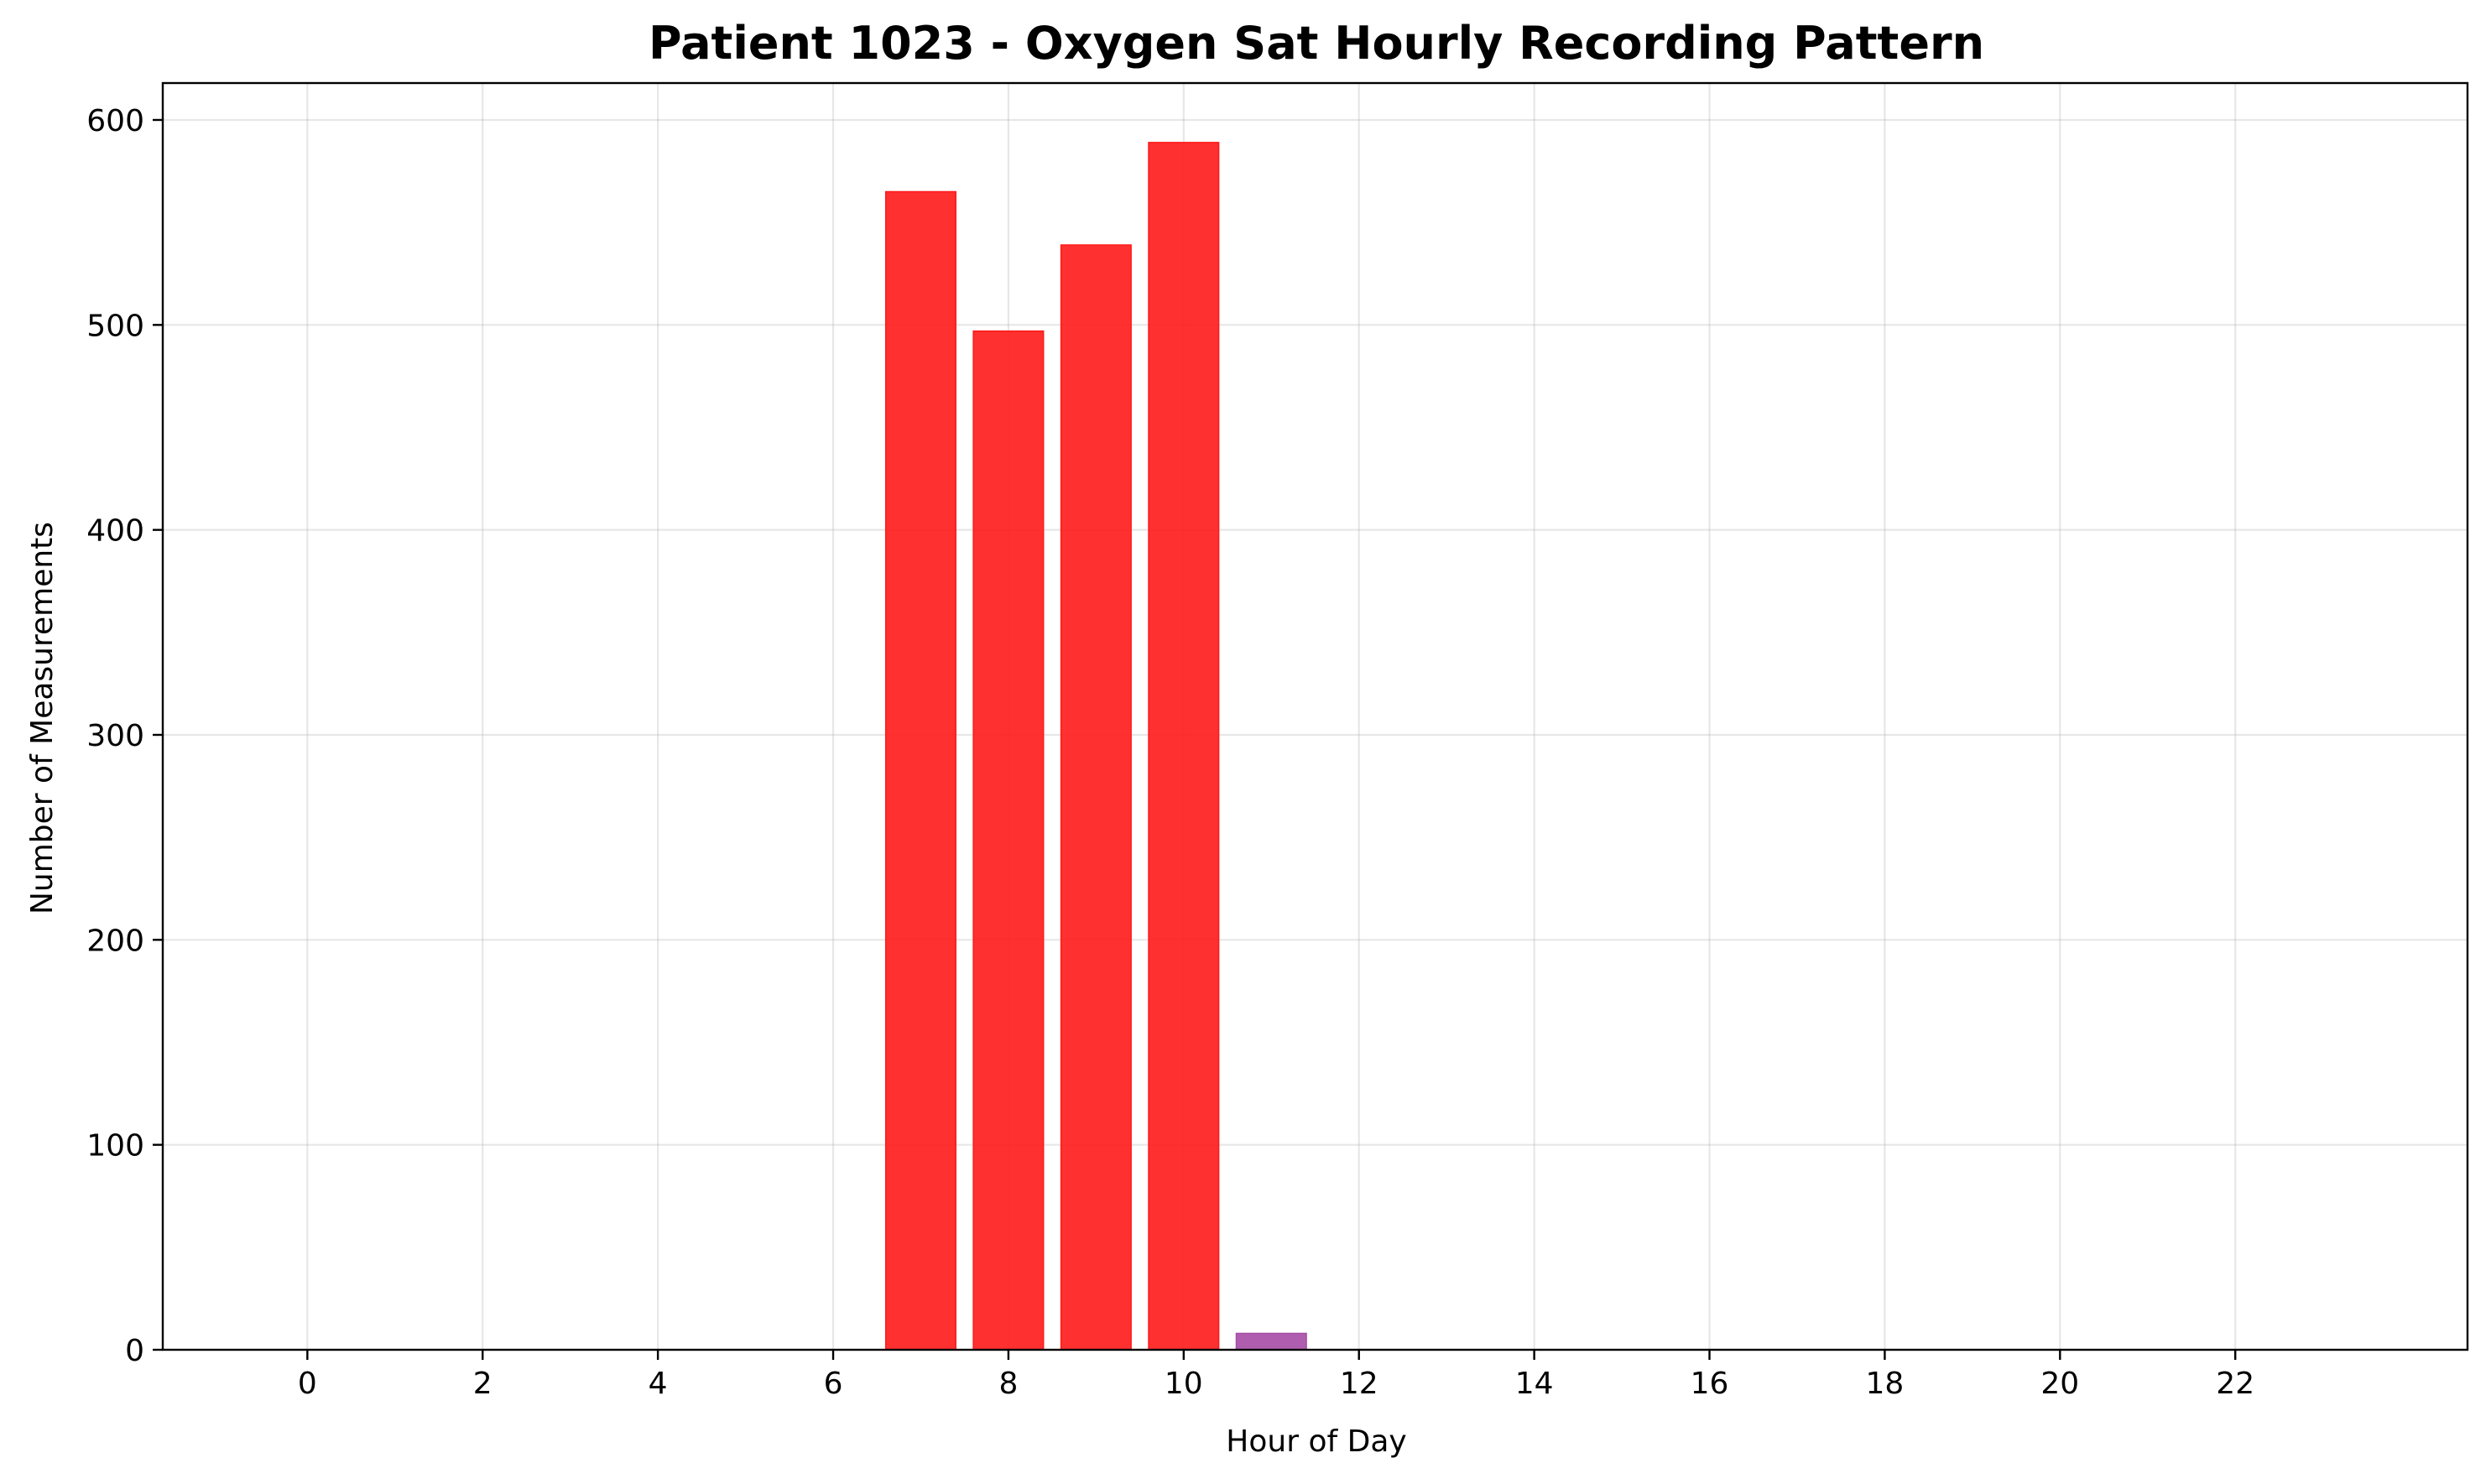 The height and width of the screenshot is (1484, 2491). I want to click on x-tick-label: 6, so click(833, 1384).